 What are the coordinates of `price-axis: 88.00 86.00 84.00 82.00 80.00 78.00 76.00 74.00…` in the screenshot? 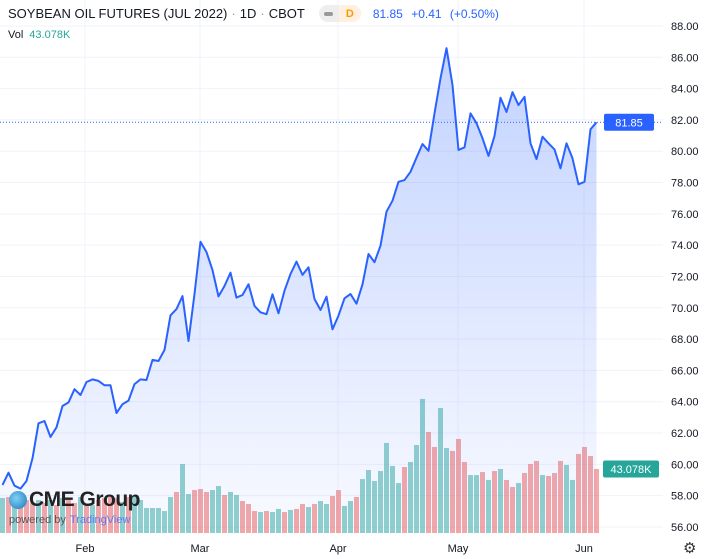 It's located at (685, 277).